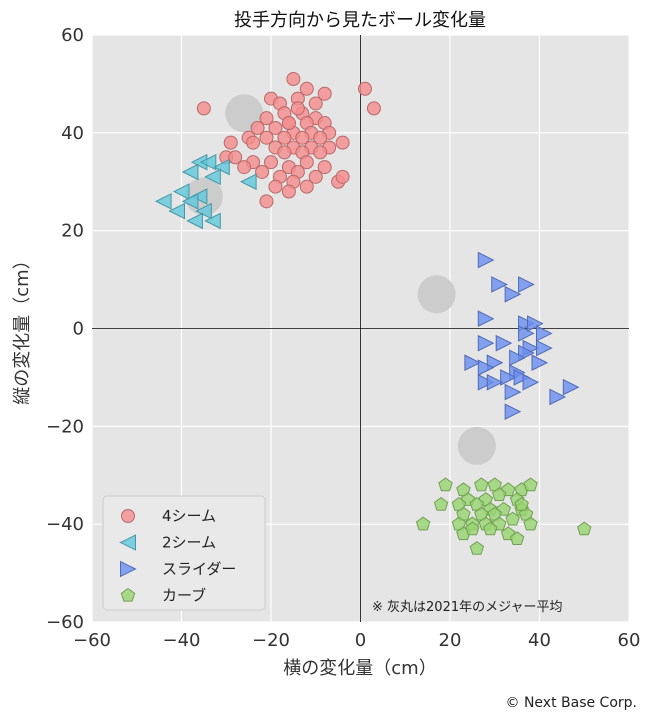  I want to click on y-tick-label: 60, so click(72, 35).